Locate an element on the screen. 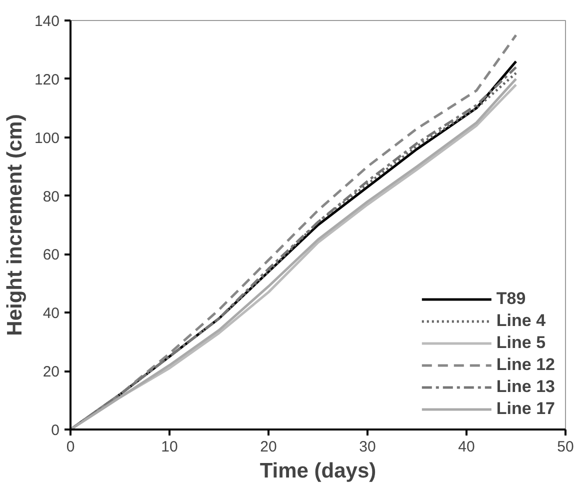 This screenshot has width=586, height=491. y-tick-label: 120 is located at coordinates (47, 79).